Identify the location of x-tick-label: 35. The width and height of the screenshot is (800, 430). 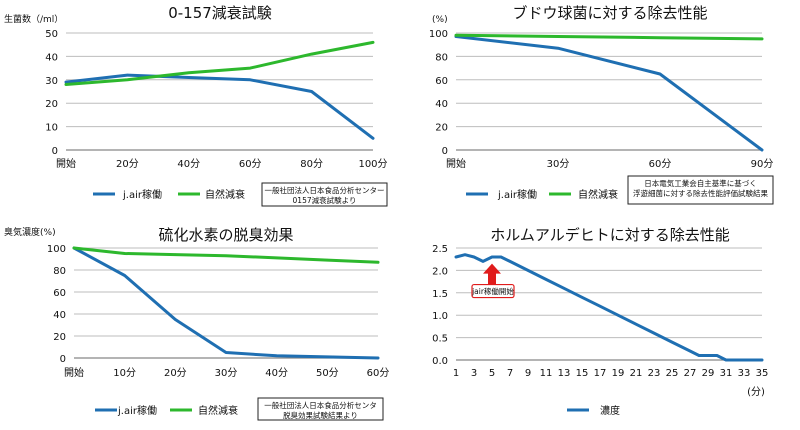
(762, 373).